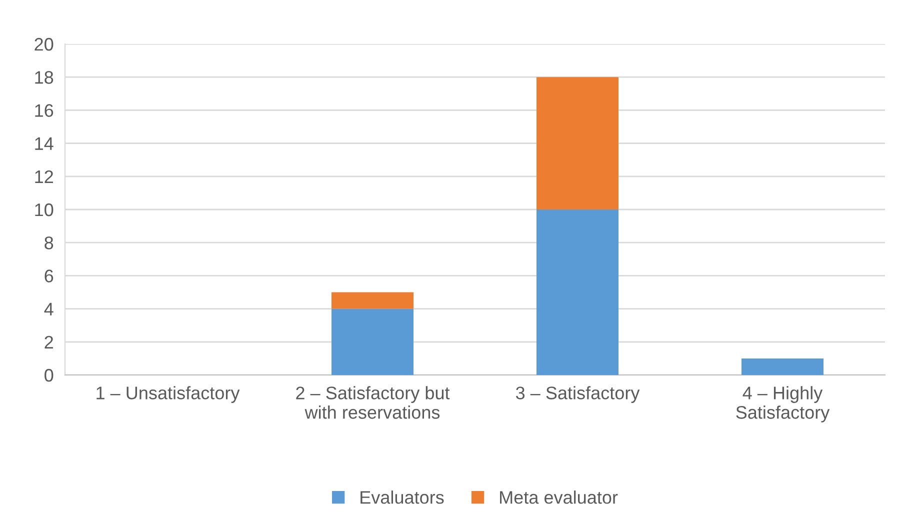 Image resolution: width=899 pixels, height=520 pixels. What do you see at coordinates (44, 44) in the screenshot?
I see `y-tick-label: 20` at bounding box center [44, 44].